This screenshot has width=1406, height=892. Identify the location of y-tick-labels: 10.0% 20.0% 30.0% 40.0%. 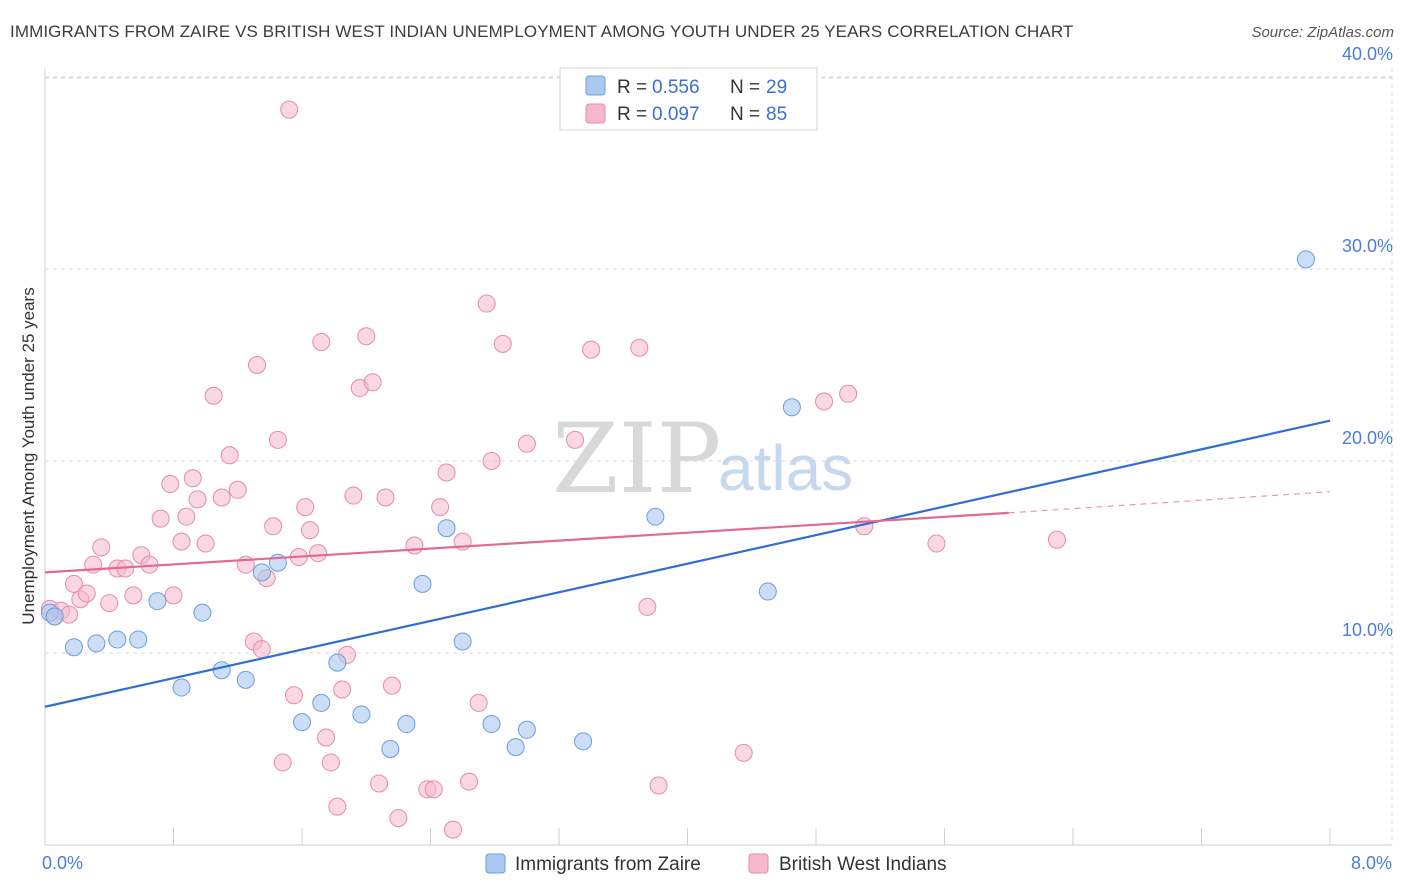
(1367, 342).